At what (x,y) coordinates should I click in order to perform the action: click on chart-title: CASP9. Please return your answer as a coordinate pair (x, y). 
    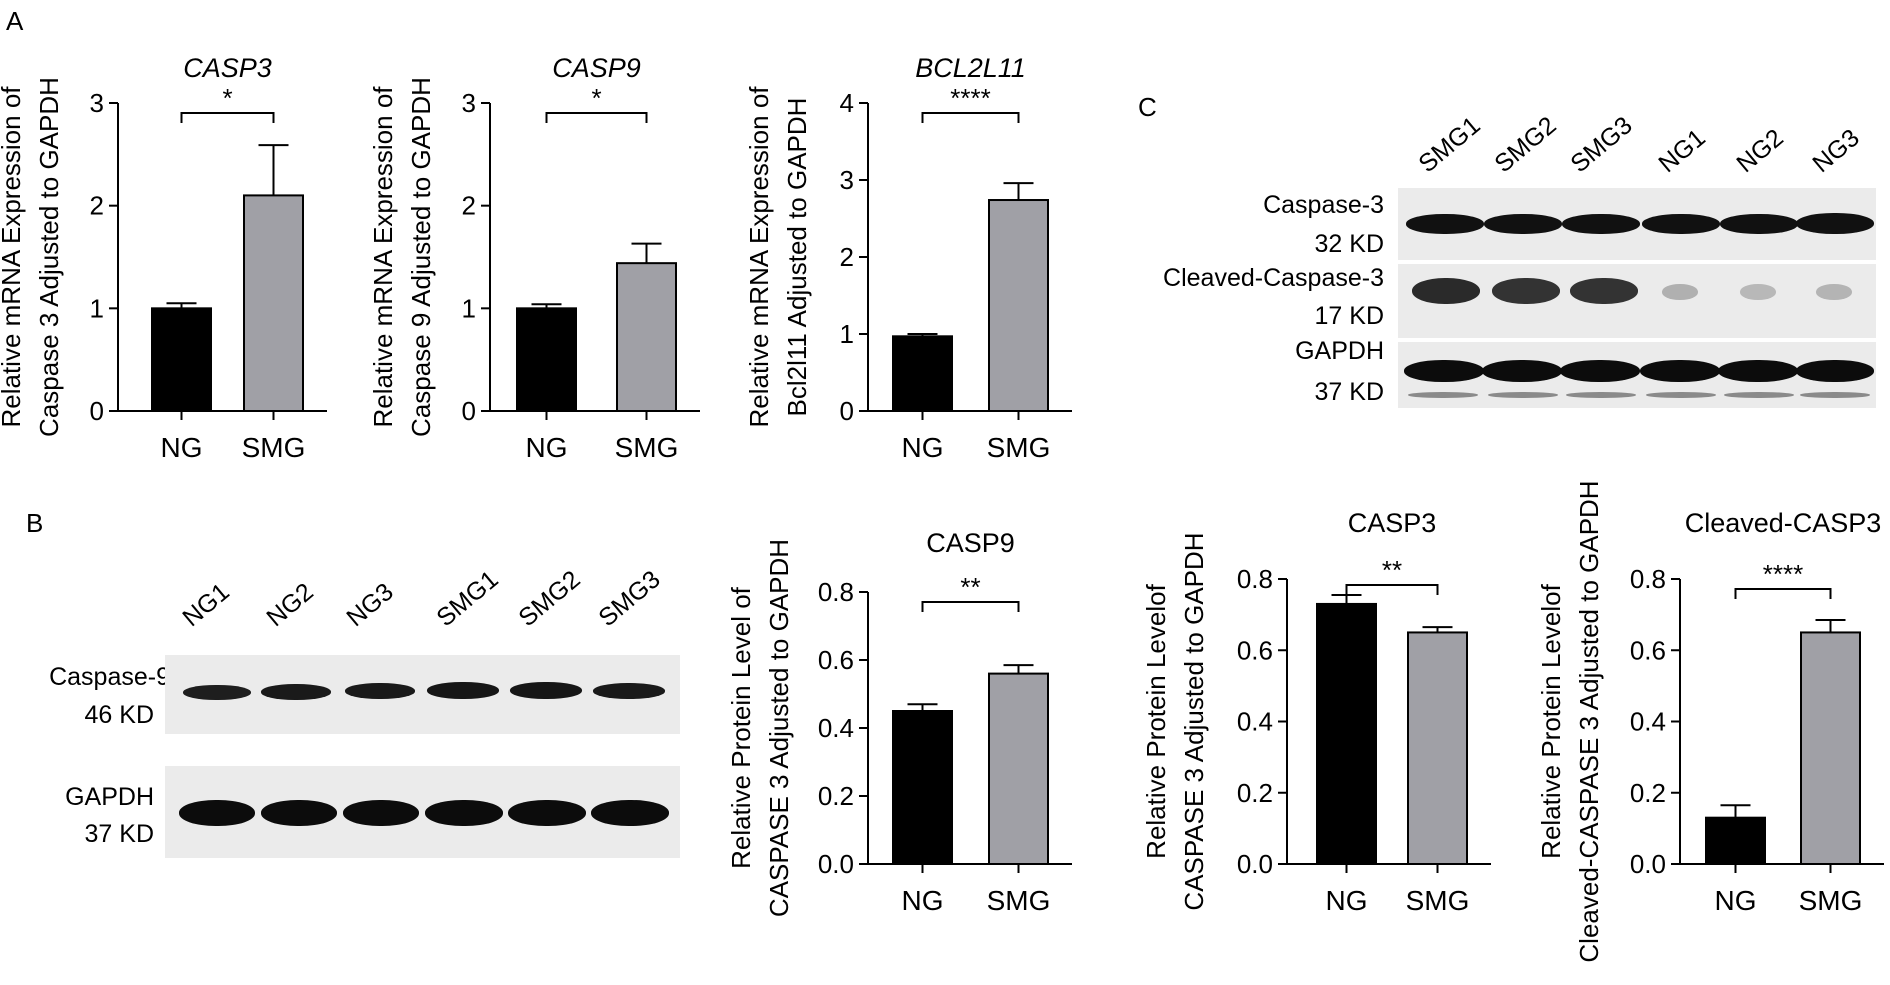
    Looking at the image, I should click on (970, 543).